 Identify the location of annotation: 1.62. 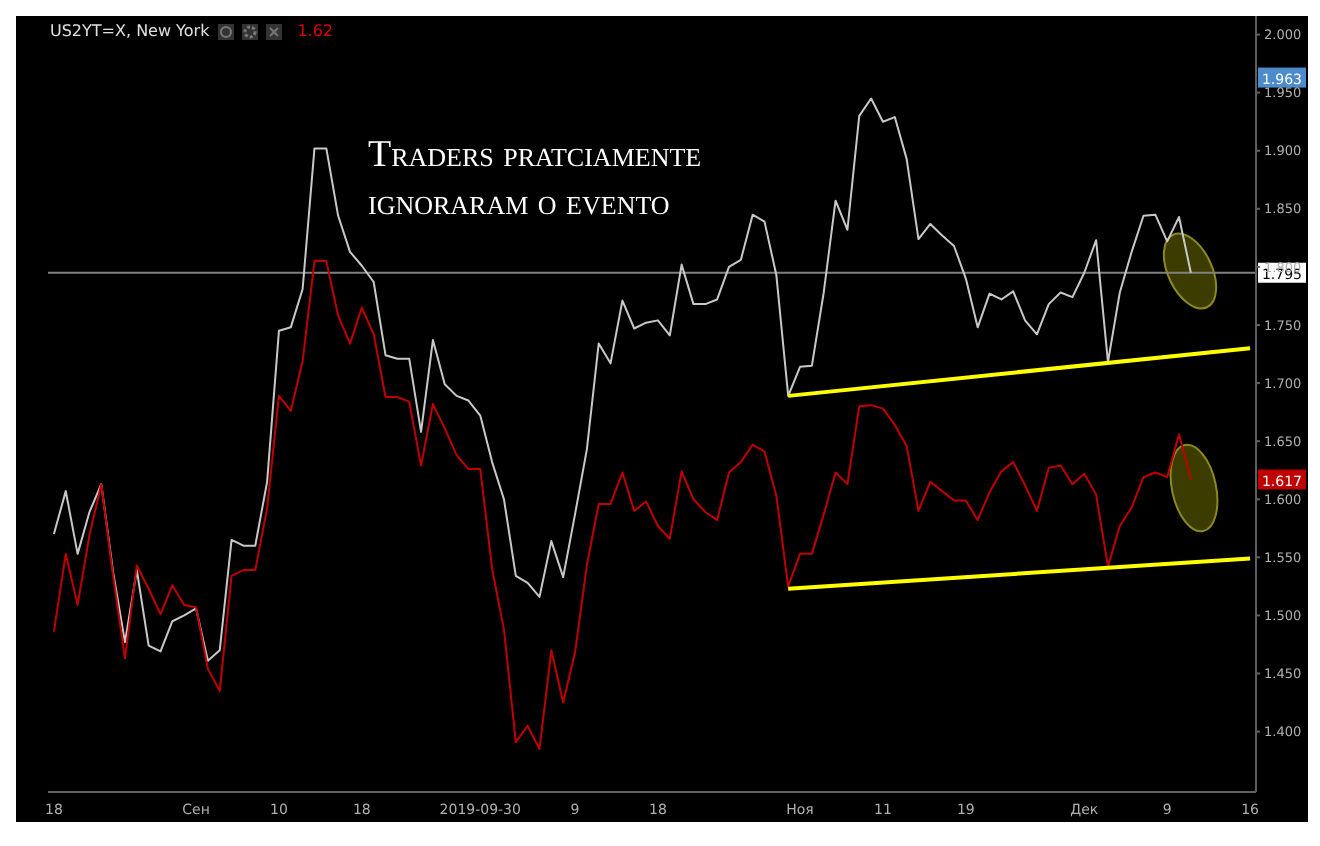
(315, 31).